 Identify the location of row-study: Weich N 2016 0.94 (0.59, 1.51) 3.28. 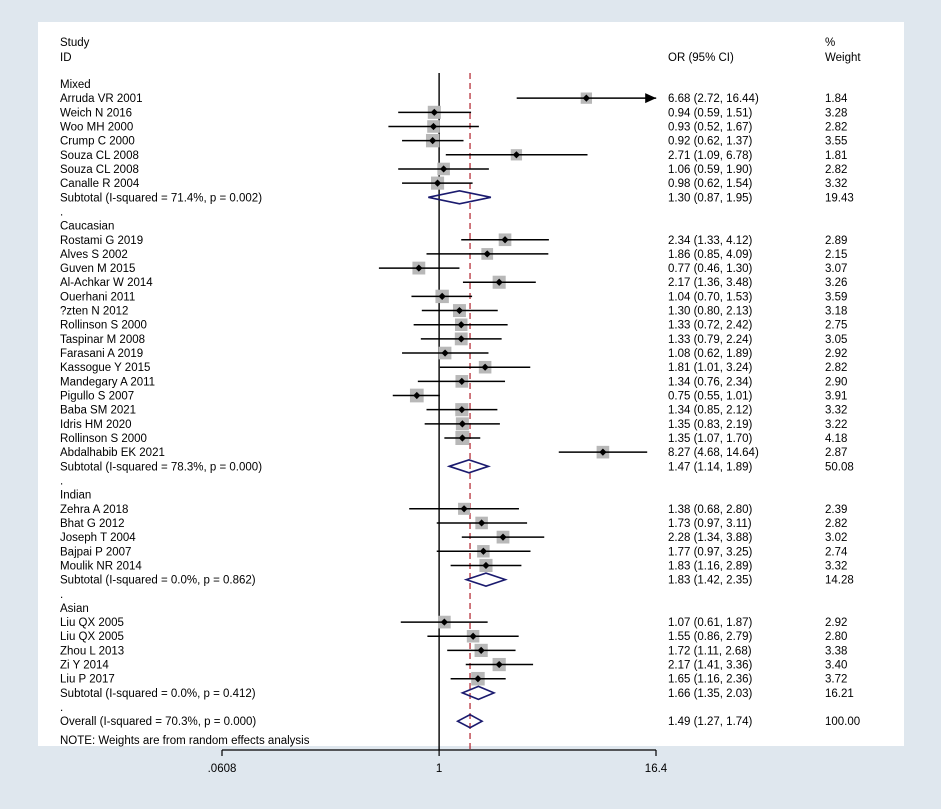
(453, 112).